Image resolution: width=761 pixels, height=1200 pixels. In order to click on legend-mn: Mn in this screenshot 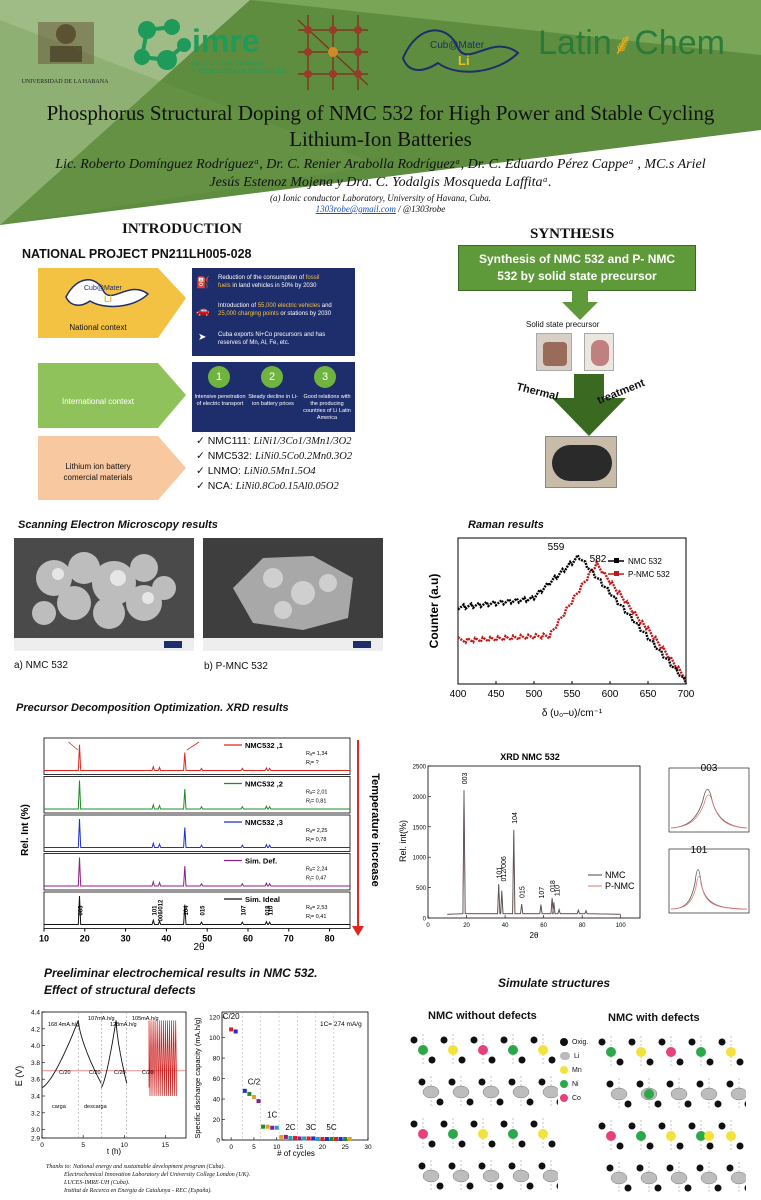, I will do `click(584, 1071)`.